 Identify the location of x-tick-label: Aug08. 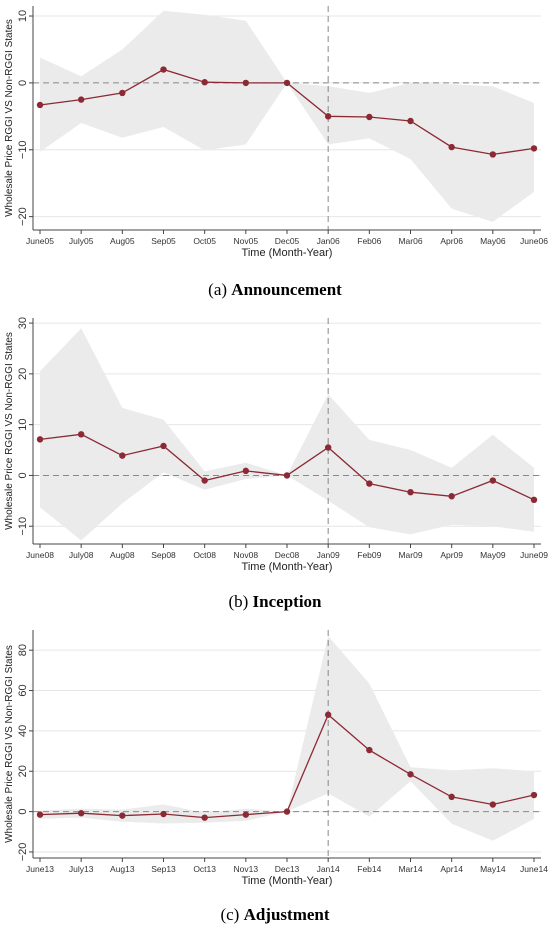
(122, 555).